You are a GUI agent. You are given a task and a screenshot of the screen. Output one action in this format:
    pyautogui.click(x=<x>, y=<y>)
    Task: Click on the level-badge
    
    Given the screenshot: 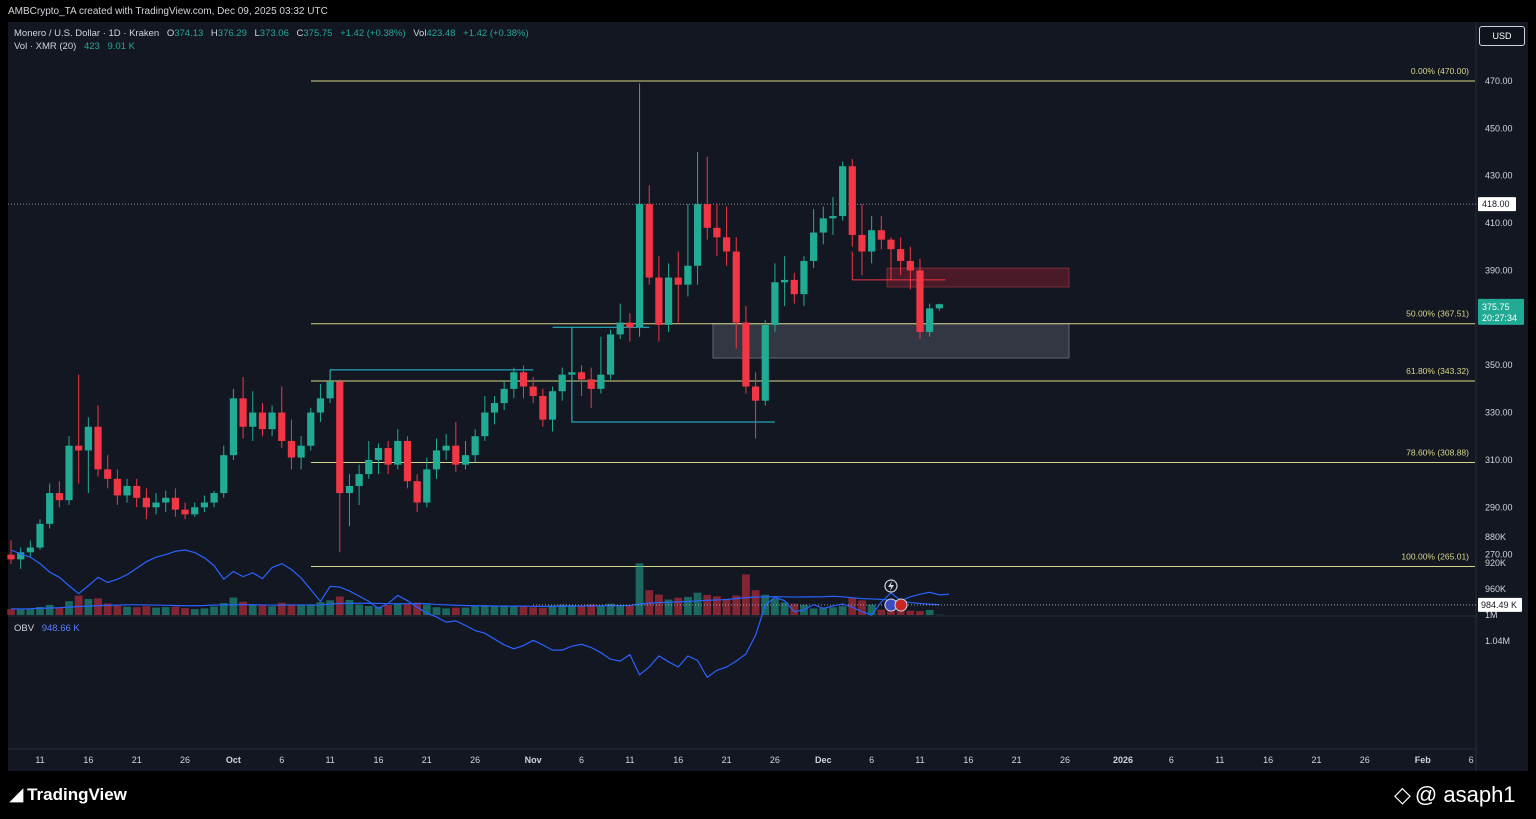 What is the action you would take?
    pyautogui.click(x=1497, y=204)
    